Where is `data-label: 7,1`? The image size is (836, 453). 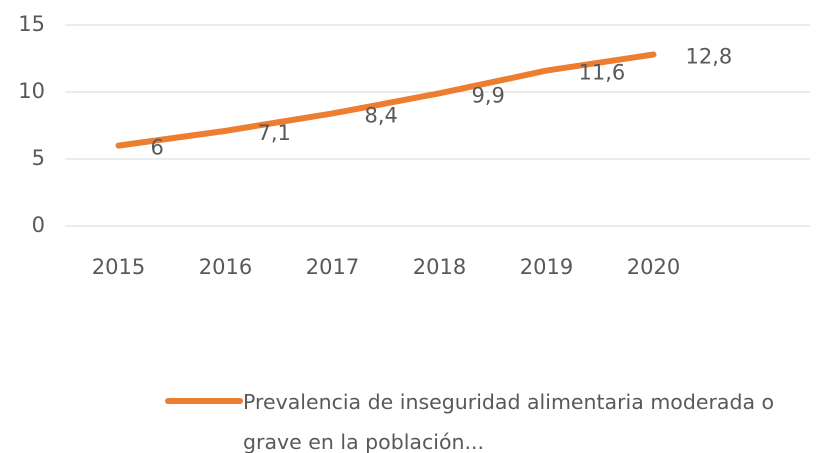 data-label: 7,1 is located at coordinates (274, 133).